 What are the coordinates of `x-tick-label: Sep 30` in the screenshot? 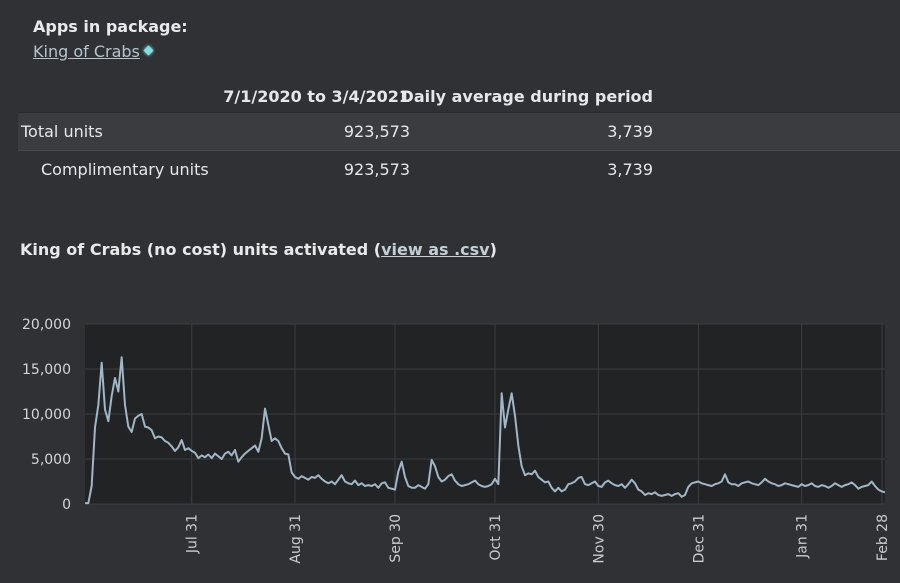 It's located at (396, 538).